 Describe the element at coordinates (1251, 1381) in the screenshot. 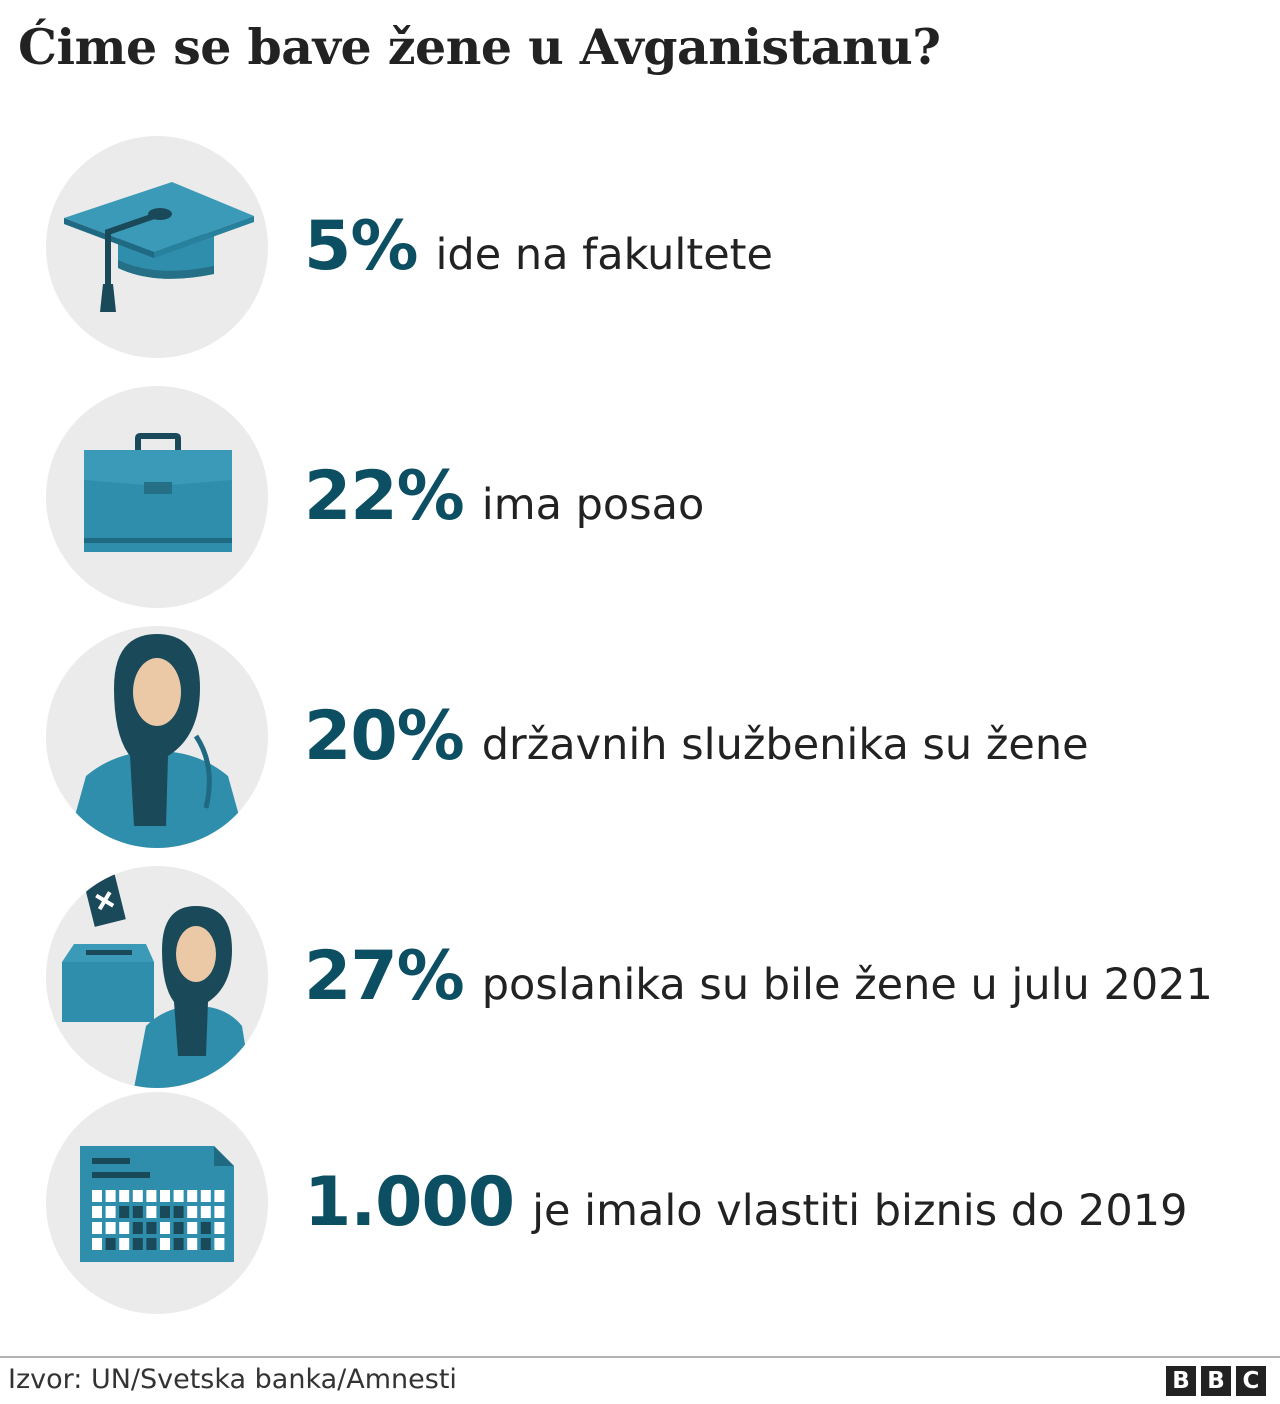

I see `bbc-logo-letter: C` at that location.